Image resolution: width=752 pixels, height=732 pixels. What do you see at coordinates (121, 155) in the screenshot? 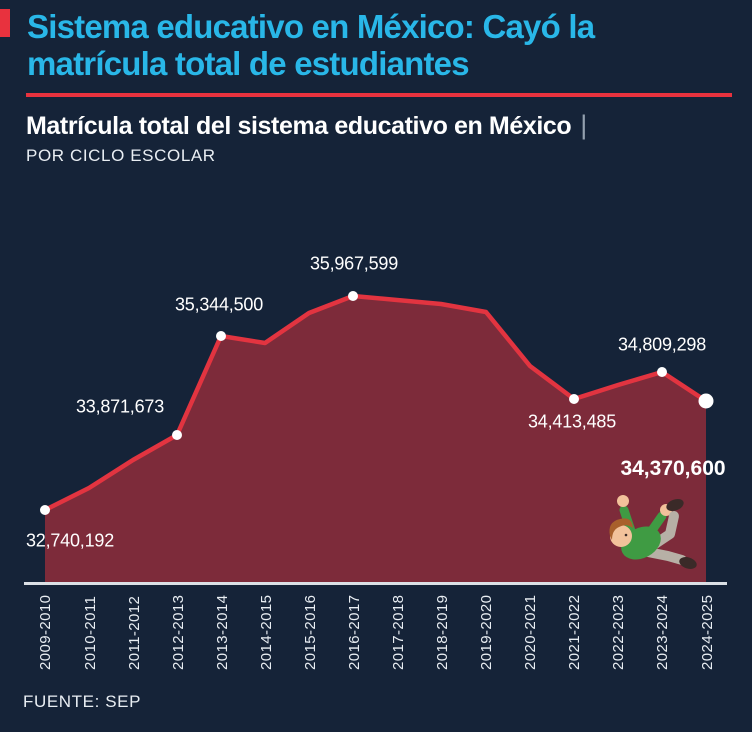
I see `chart-kicker: POR CICLO ESCOLAR` at bounding box center [121, 155].